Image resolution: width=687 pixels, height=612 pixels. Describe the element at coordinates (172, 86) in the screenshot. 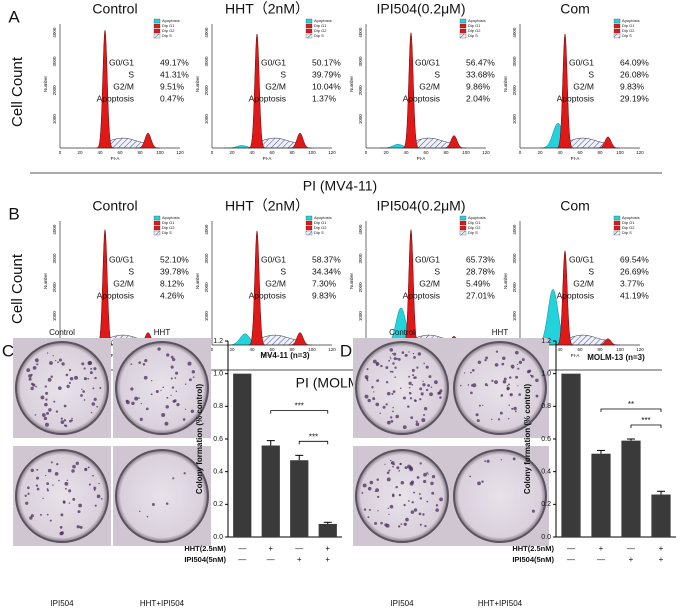

I see `stat-value: 9.51%` at that location.